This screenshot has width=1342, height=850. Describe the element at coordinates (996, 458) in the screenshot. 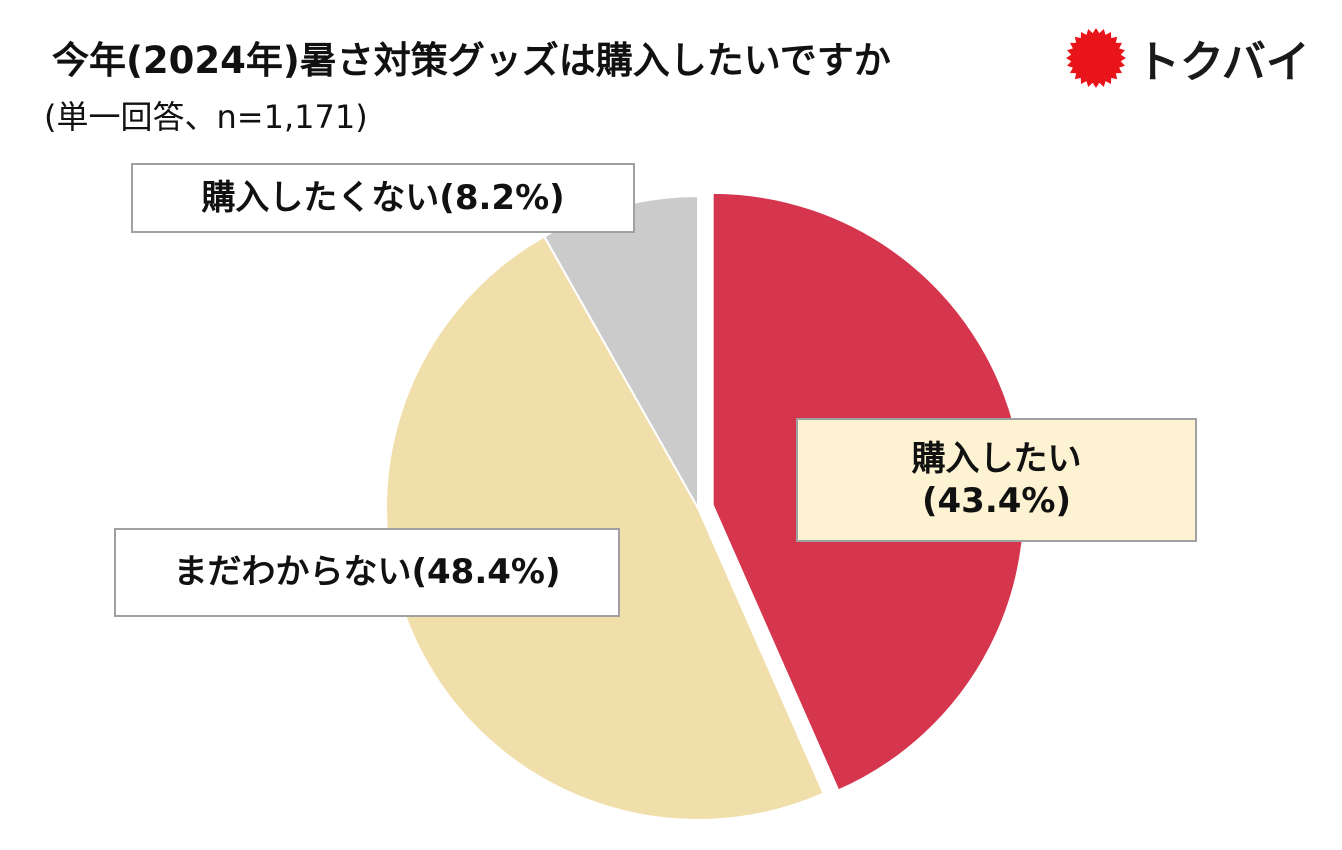

I see `label-want-line1: 購入したい` at that location.